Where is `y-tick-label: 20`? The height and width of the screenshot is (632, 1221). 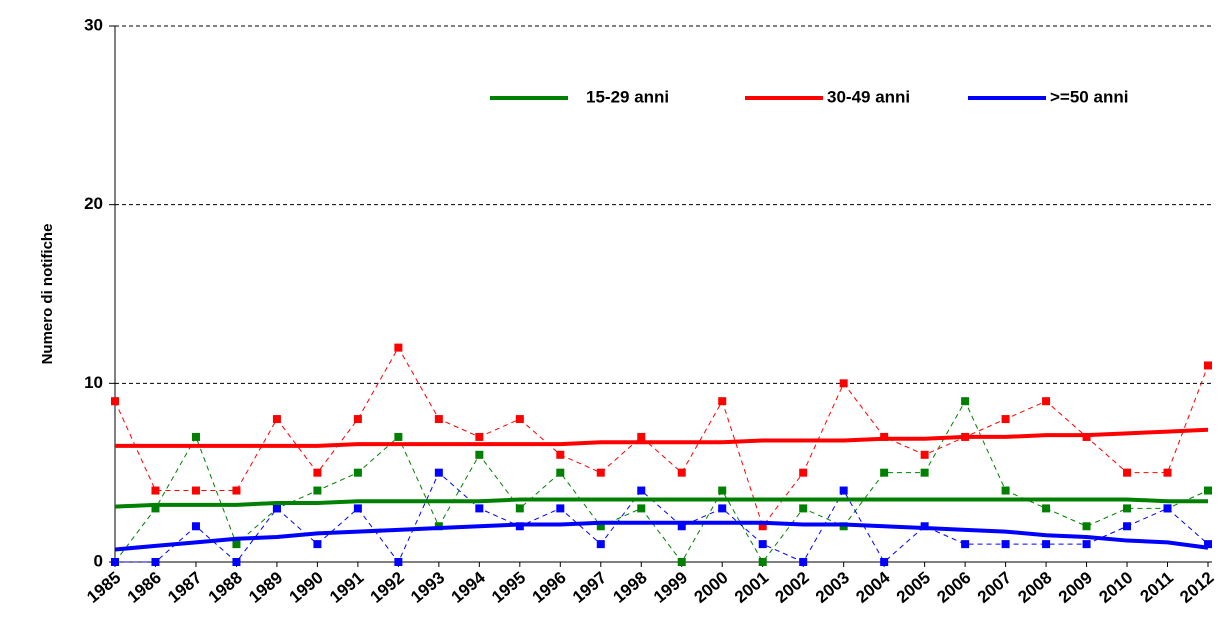 y-tick-label: 20 is located at coordinates (93, 203).